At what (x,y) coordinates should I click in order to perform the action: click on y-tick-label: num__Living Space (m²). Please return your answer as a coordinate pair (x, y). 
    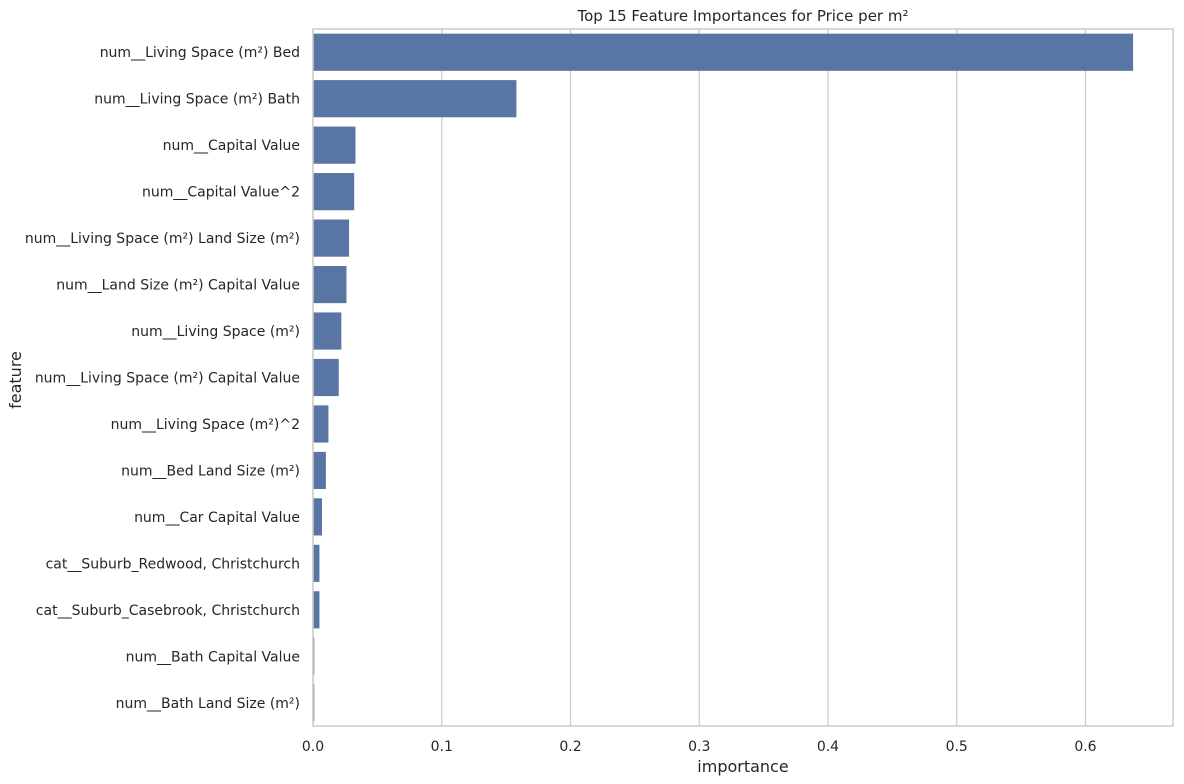
    Looking at the image, I should click on (215, 332).